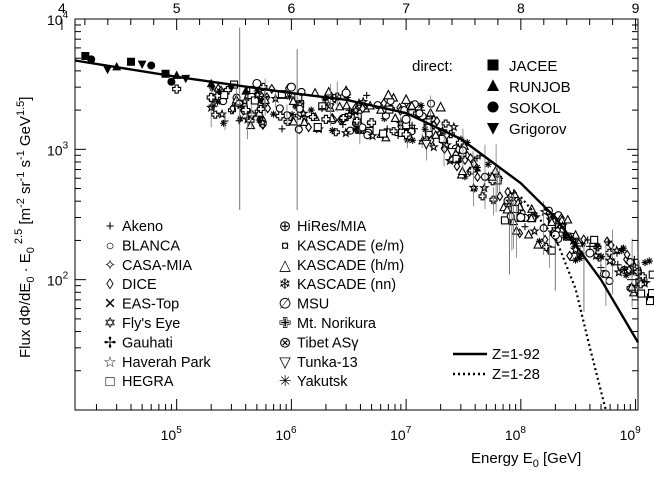 This screenshot has height=478, width=654. I want to click on legend-label-12: KASCADE (nn), so click(346, 285).